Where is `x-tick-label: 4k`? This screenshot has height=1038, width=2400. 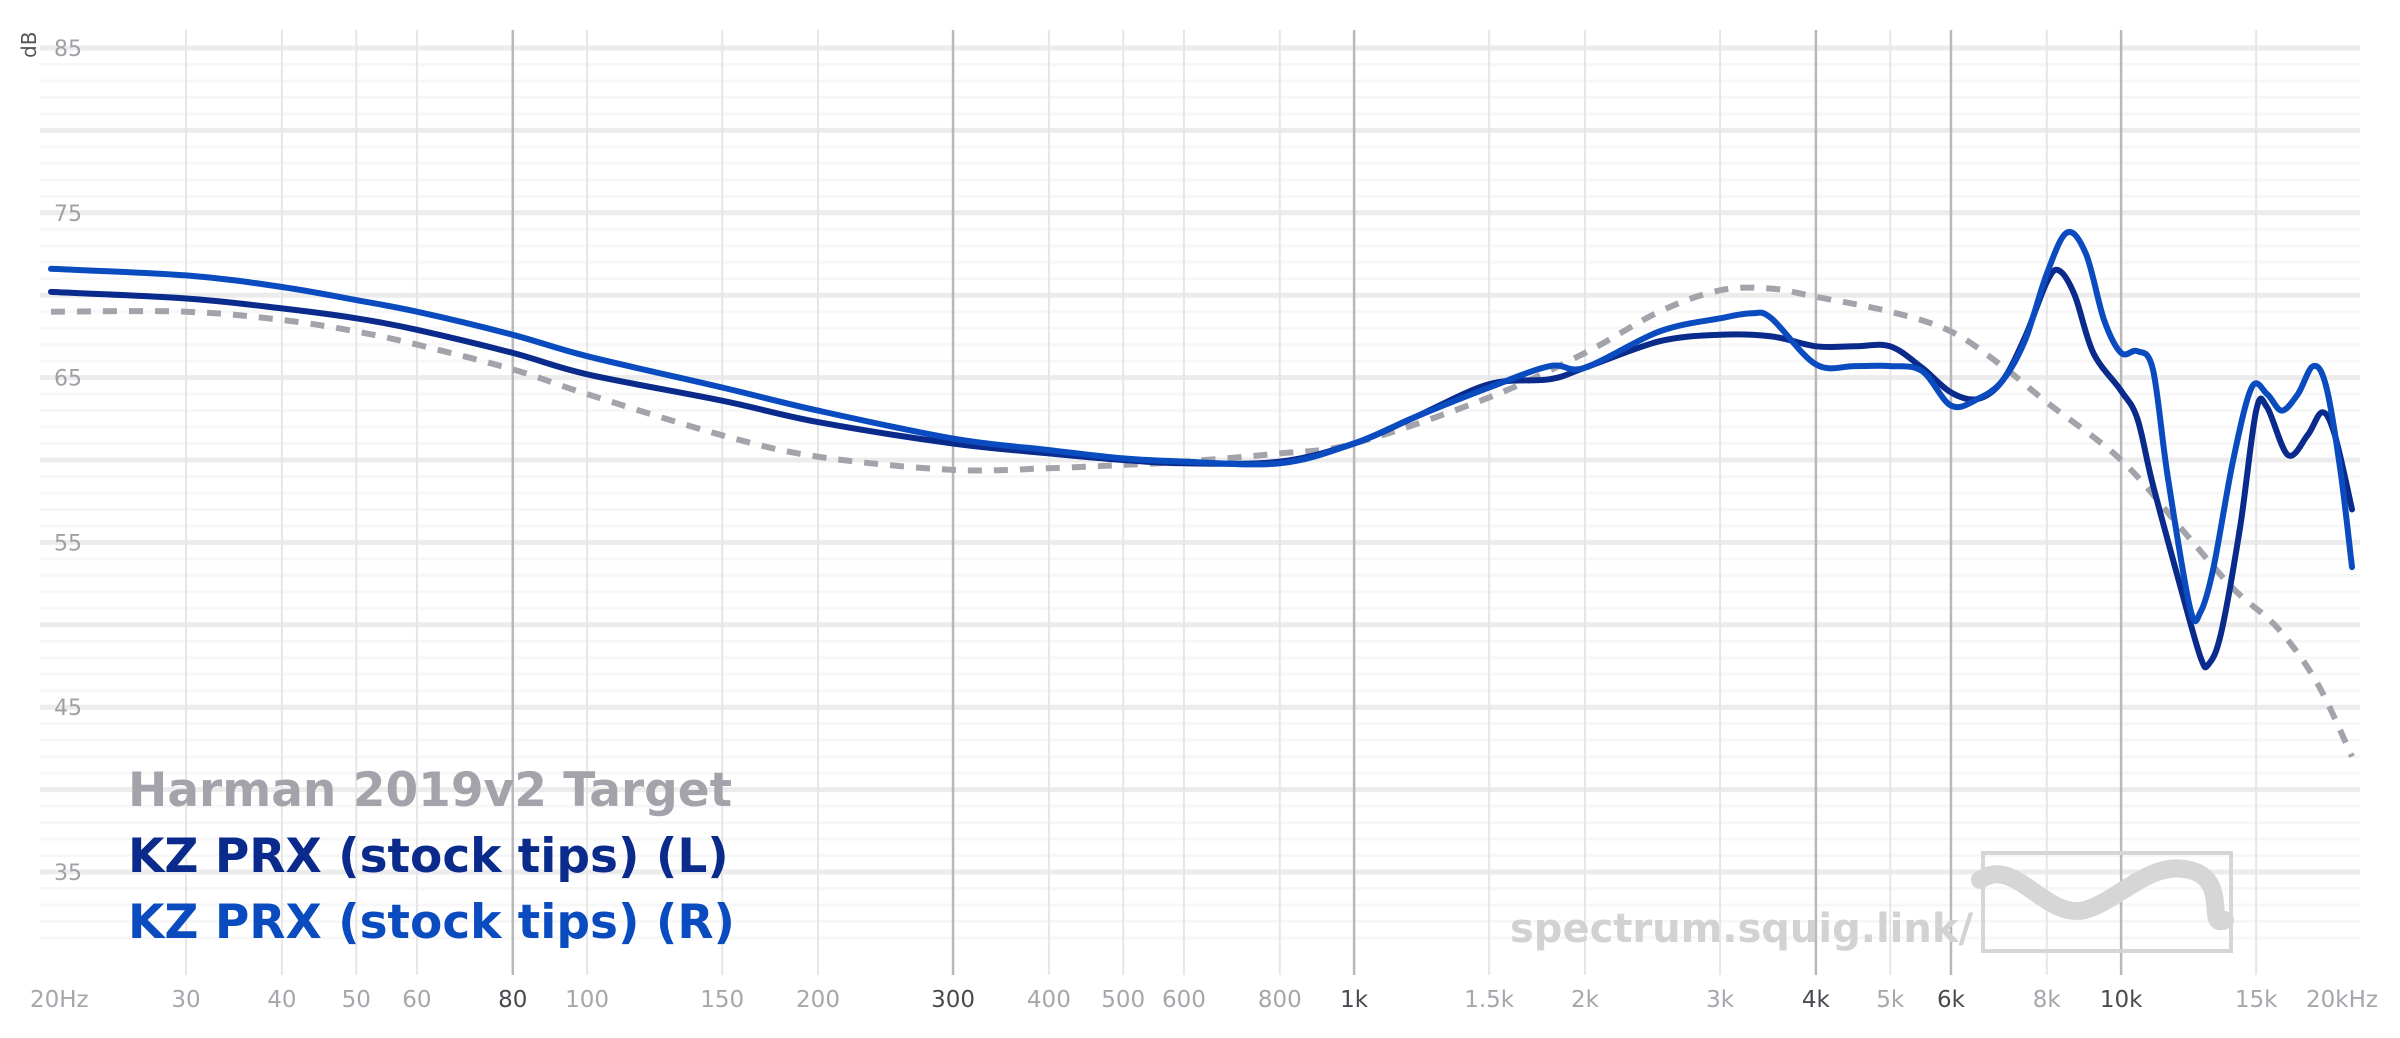 x-tick-label: 4k is located at coordinates (1816, 1000).